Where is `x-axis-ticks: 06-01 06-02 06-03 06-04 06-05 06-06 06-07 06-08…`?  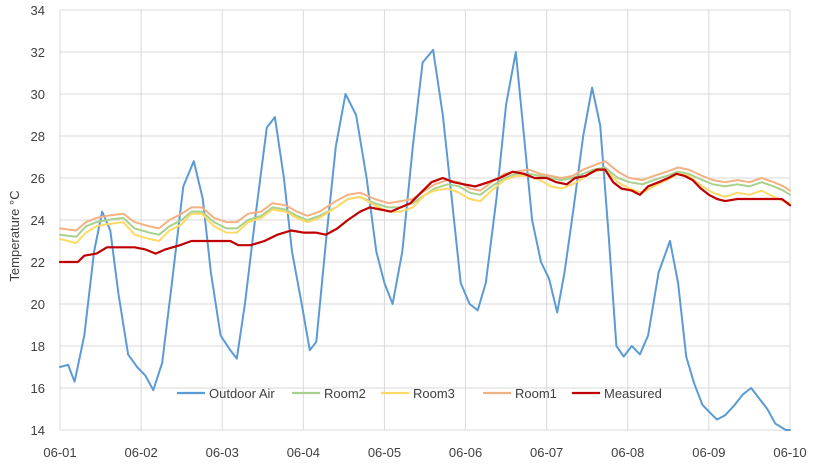
x-axis-ticks: 06-01 06-02 06-03 06-04 06-05 06-06 06-07 06-08… is located at coordinates (424, 452).